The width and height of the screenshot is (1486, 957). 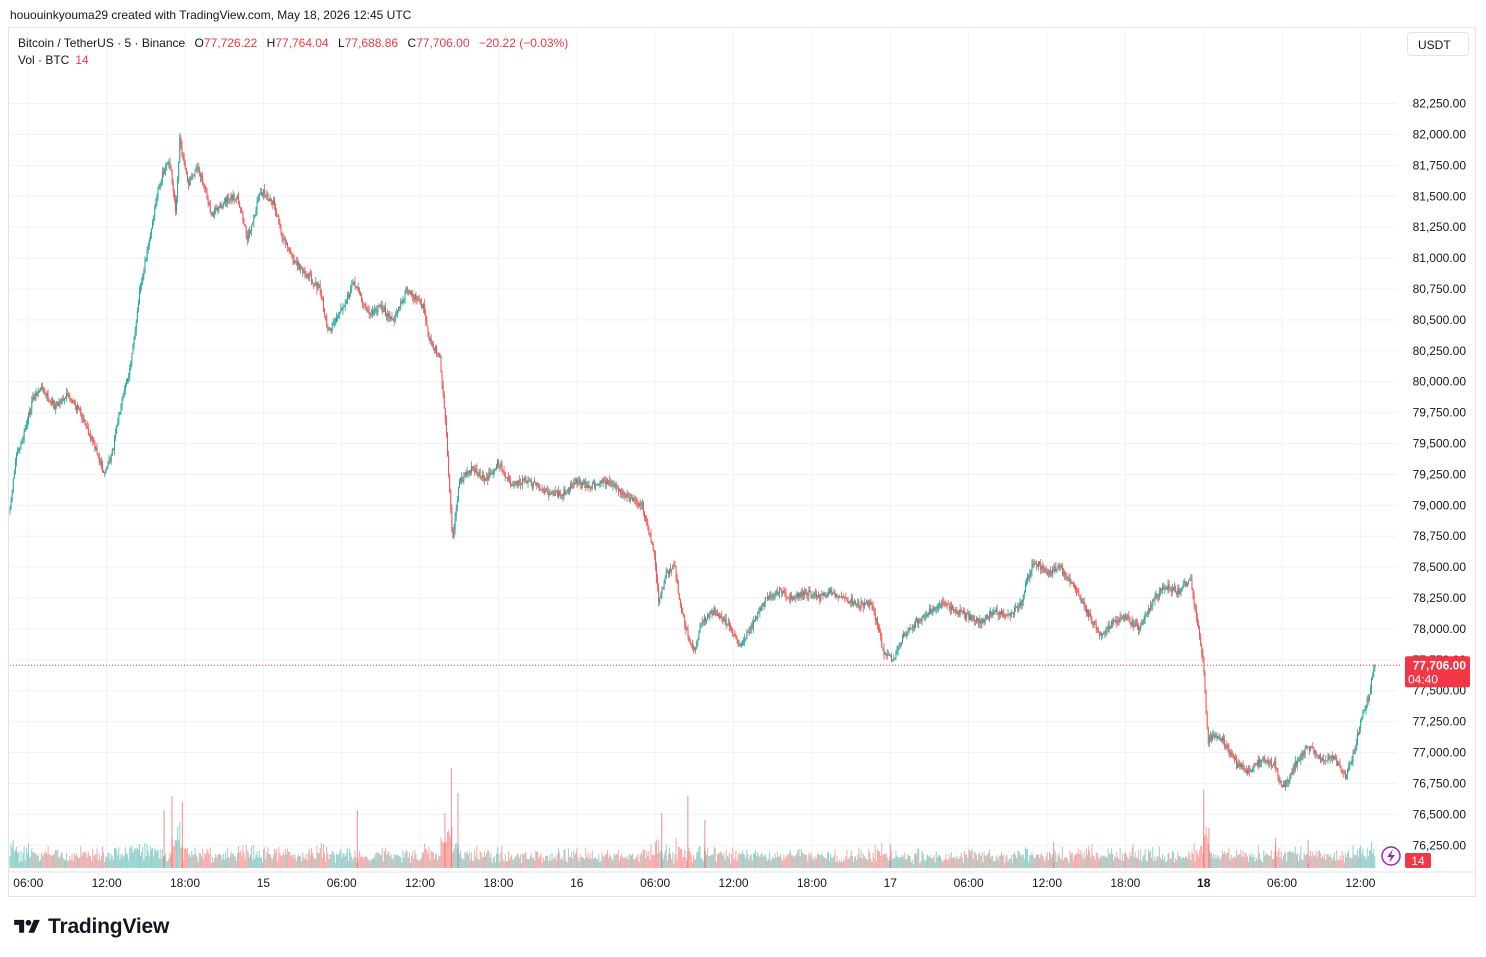 I want to click on currency-button: USDT, so click(x=1438, y=44).